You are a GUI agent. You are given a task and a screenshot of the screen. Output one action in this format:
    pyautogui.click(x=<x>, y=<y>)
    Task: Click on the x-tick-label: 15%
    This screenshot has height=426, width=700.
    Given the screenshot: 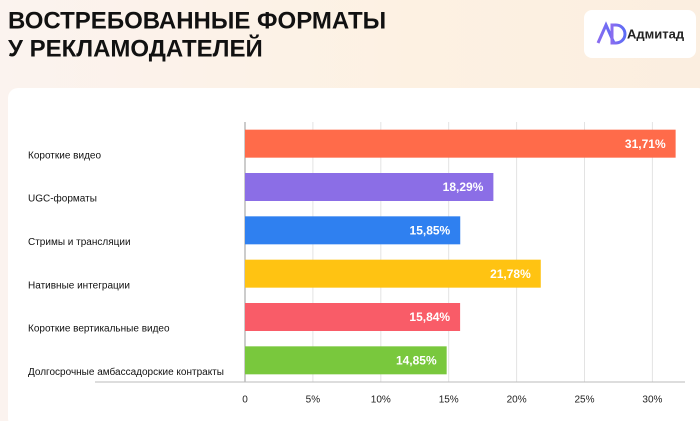 What is the action you would take?
    pyautogui.click(x=449, y=400)
    